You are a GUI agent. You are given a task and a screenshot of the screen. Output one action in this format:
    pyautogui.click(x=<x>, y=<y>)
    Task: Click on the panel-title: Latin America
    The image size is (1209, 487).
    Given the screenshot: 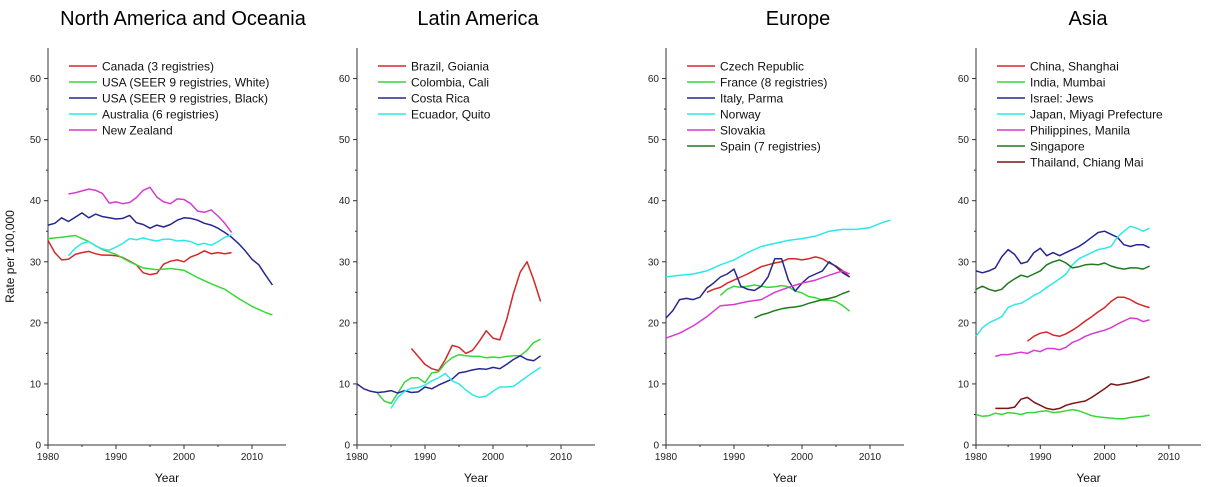 What is the action you would take?
    pyautogui.click(x=478, y=19)
    